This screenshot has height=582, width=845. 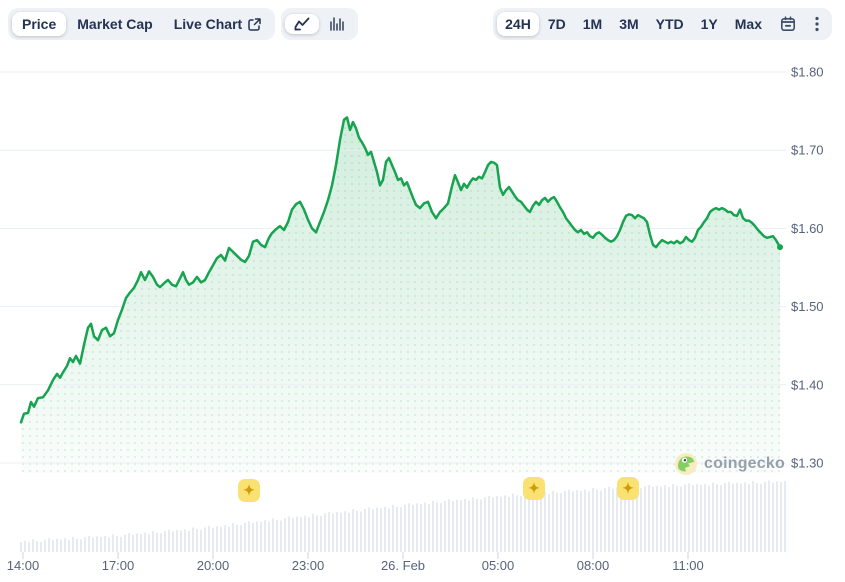 What do you see at coordinates (403, 565) in the screenshot?
I see `x-axis-label: 26. Feb` at bounding box center [403, 565].